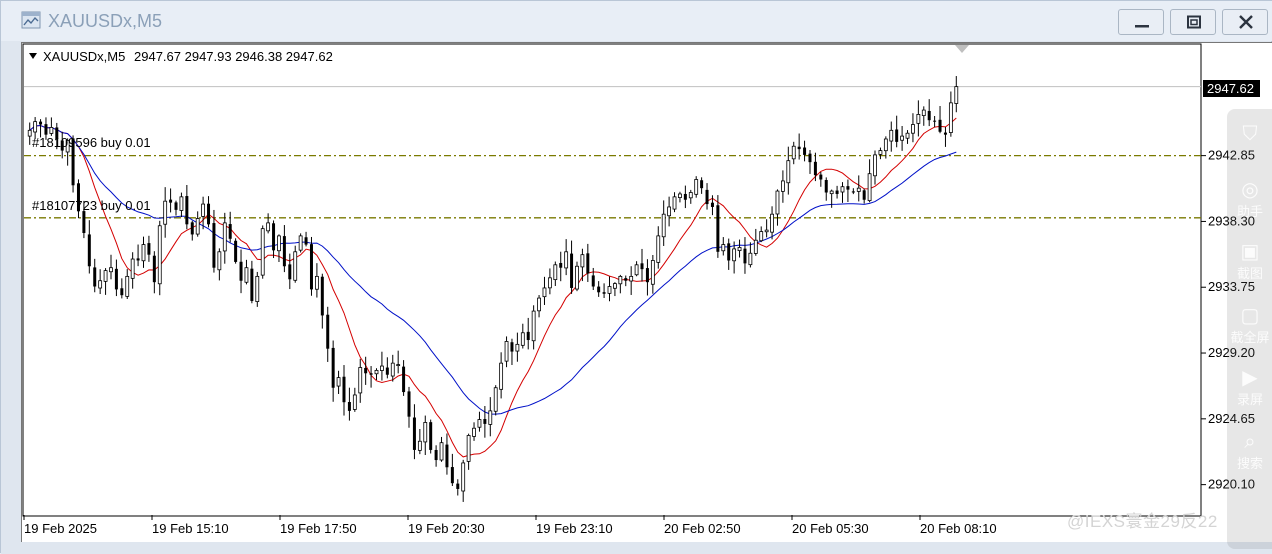  Describe the element at coordinates (636, 21) in the screenshot. I see `title-bar: XAUUSDx,M5` at that location.